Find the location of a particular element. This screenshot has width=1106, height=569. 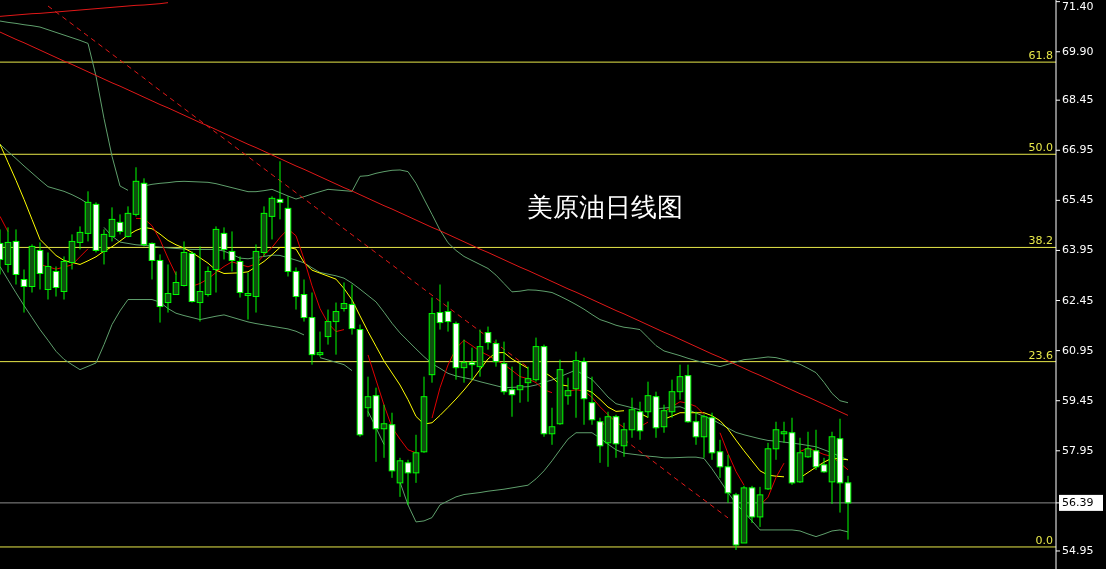

annotation: 38.2 is located at coordinates (1040, 241).